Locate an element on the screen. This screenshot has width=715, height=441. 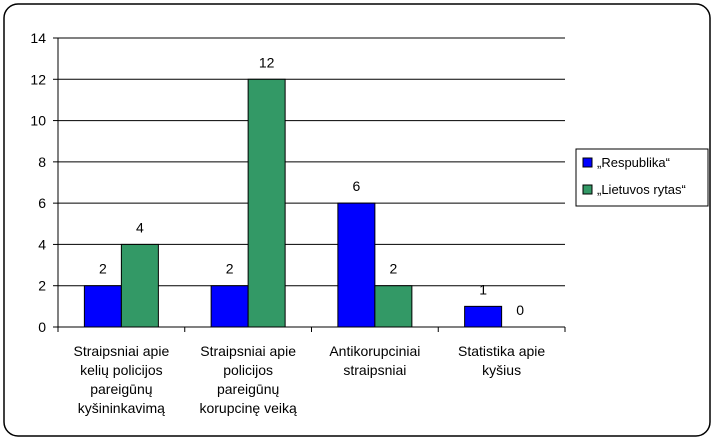
legend-label: „Lietuvos rytas“ is located at coordinates (641, 189).